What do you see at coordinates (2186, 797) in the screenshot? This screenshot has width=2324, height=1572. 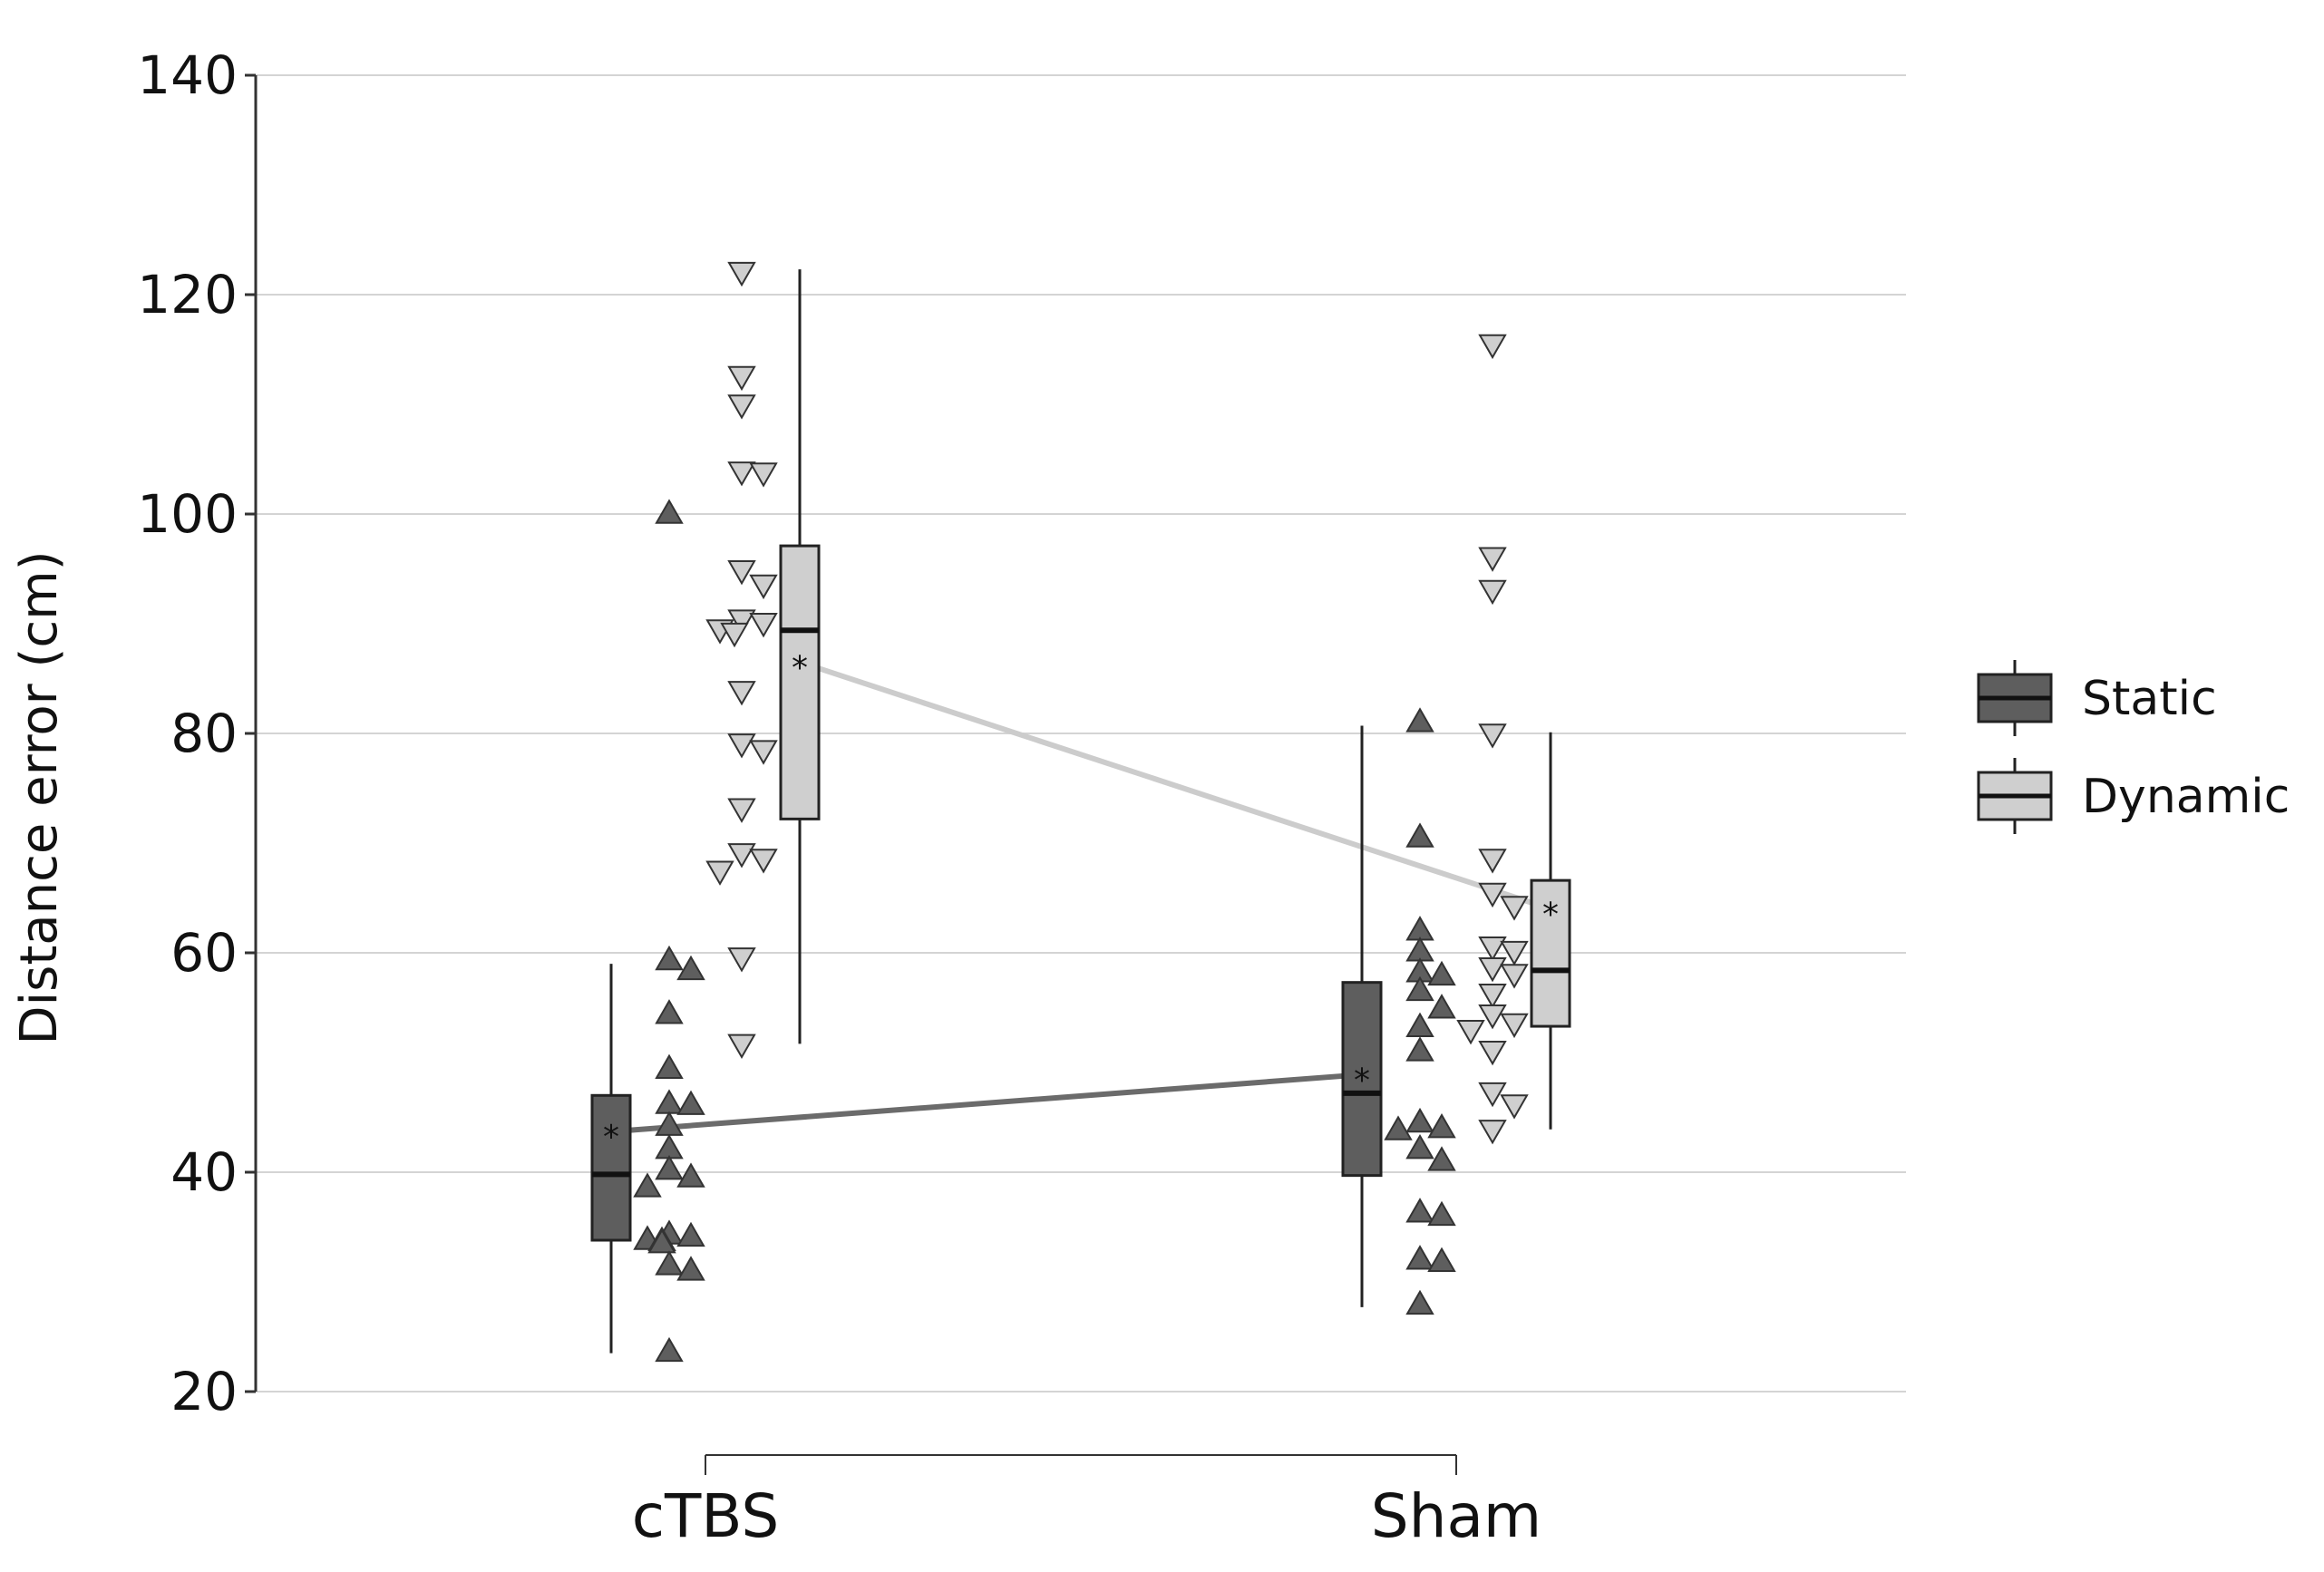 I see `legend-label-dynamic: Dynamic` at bounding box center [2186, 797].